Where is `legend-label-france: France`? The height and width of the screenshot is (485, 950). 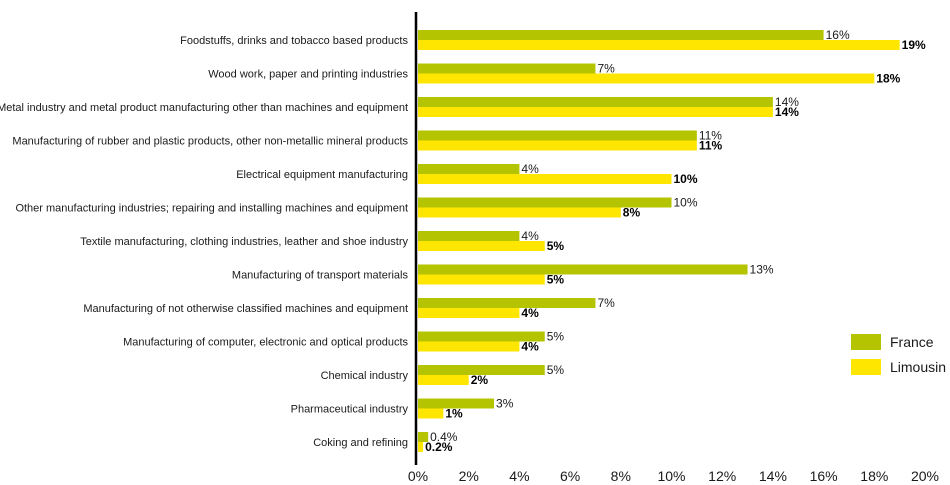 legend-label-france: France is located at coordinates (912, 342).